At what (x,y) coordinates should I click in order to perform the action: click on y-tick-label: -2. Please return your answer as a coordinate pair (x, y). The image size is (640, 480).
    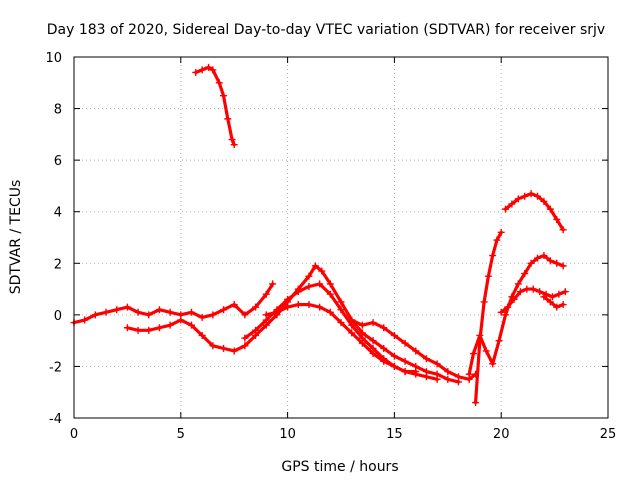
    Looking at the image, I should click on (55, 367).